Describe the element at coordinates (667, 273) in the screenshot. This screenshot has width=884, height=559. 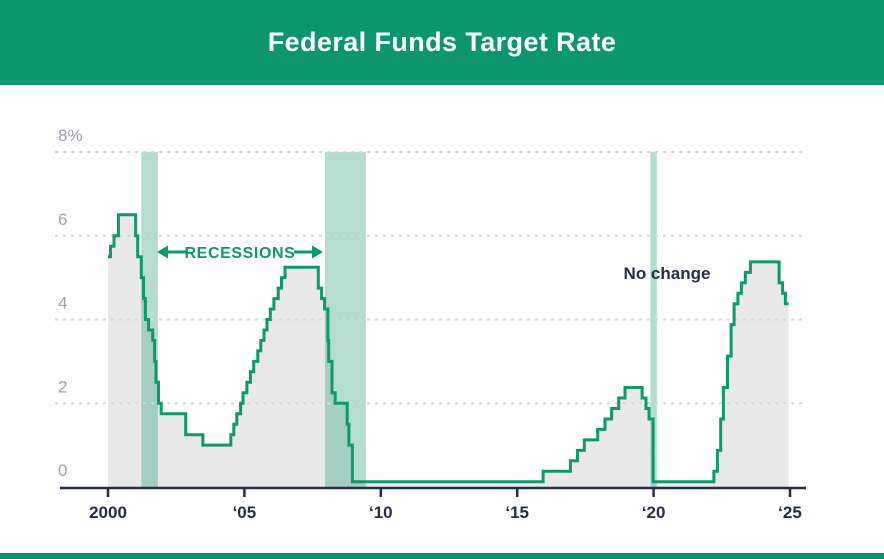
I see `no-change-label: No change` at that location.